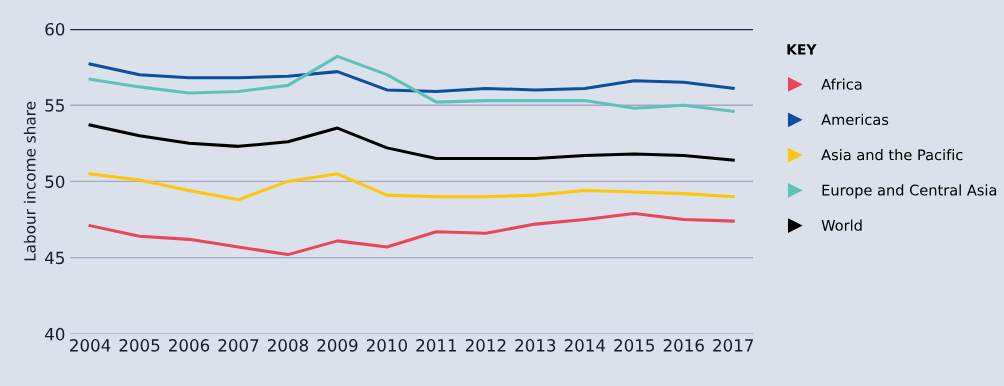 The height and width of the screenshot is (386, 1004). What do you see at coordinates (802, 49) in the screenshot?
I see `legend-title: KEY` at bounding box center [802, 49].